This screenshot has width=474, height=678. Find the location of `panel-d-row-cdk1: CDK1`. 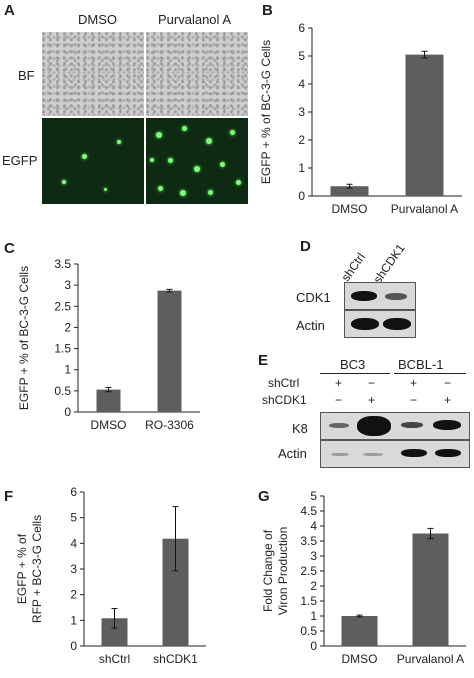

panel-d-row-cdk1: CDK1 is located at coordinates (313, 297).